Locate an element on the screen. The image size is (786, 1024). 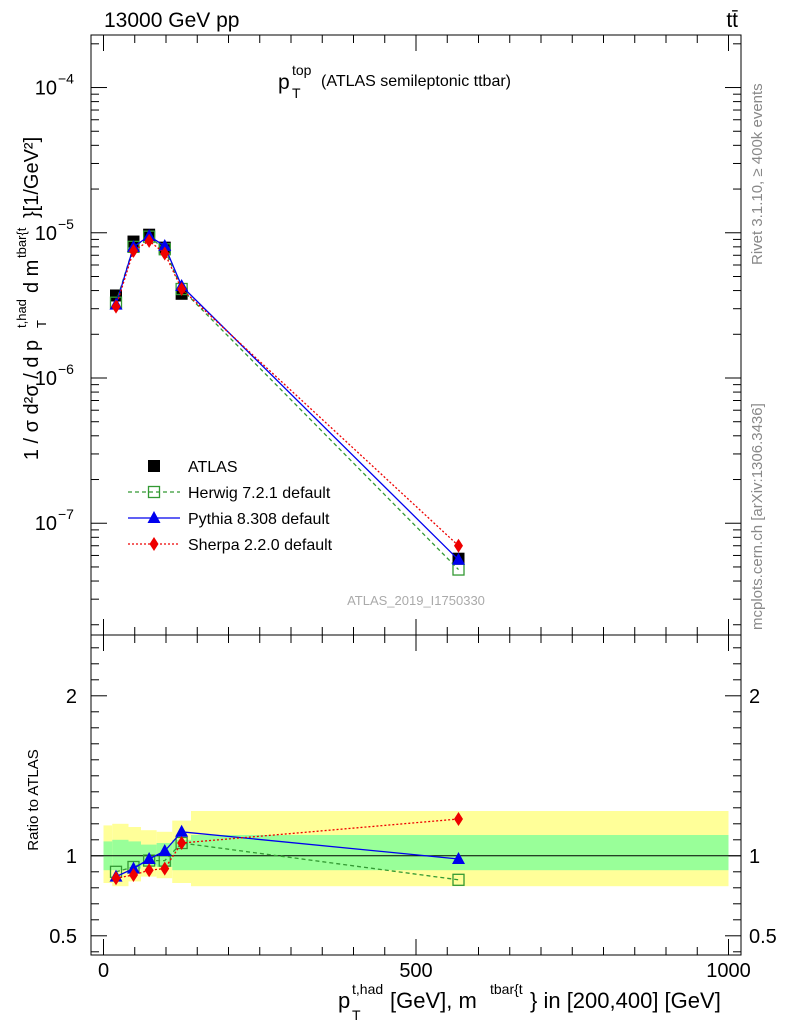
ratio-series is located at coordinates (287, 849).